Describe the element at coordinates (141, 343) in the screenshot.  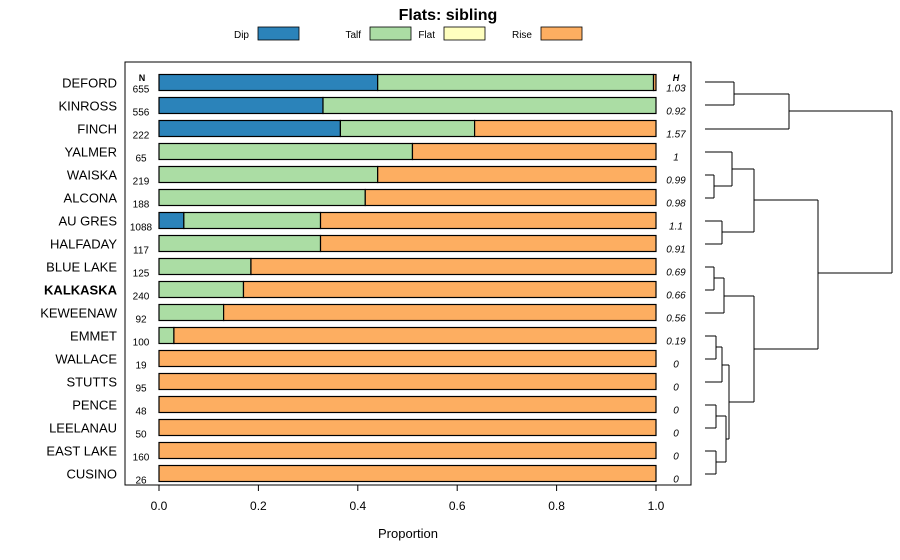
I see `n-value: 100` at that location.